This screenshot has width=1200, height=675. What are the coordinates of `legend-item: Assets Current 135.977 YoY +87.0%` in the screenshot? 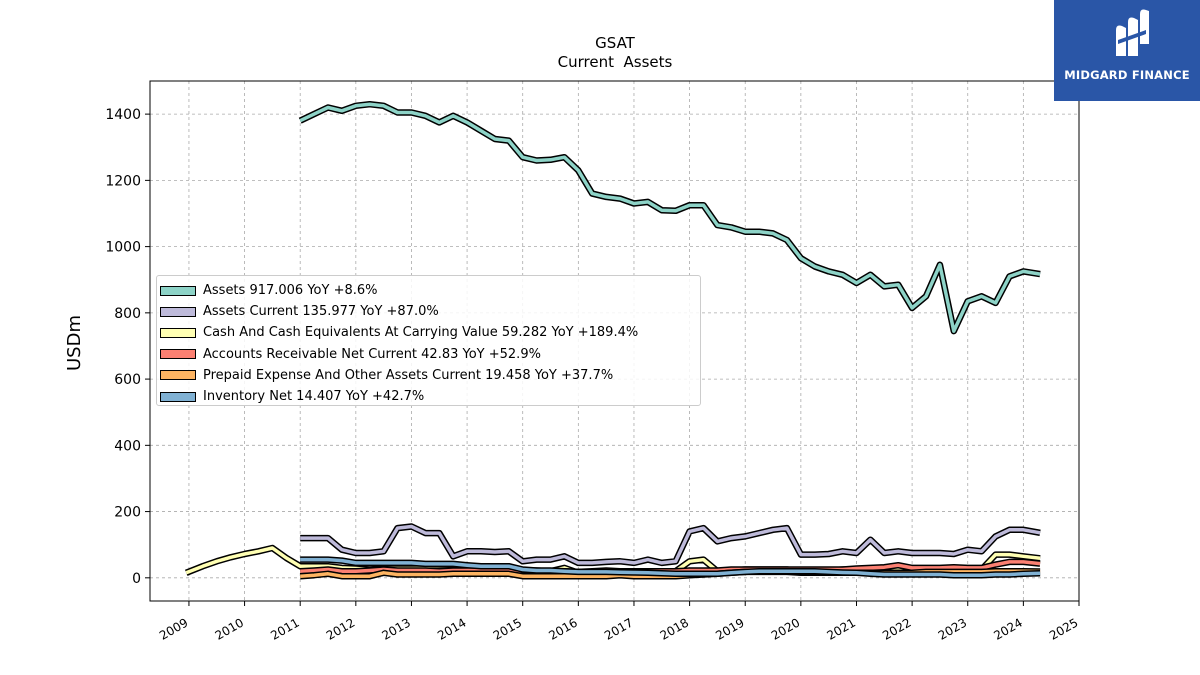 It's located at (428, 311).